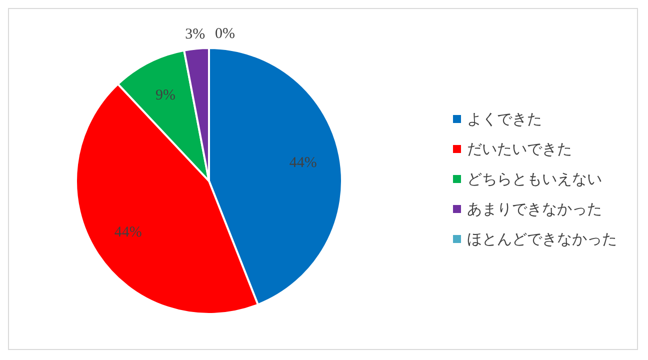 Image resolution: width=648 pixels, height=360 pixels. I want to click on text: 0%, so click(225, 34).